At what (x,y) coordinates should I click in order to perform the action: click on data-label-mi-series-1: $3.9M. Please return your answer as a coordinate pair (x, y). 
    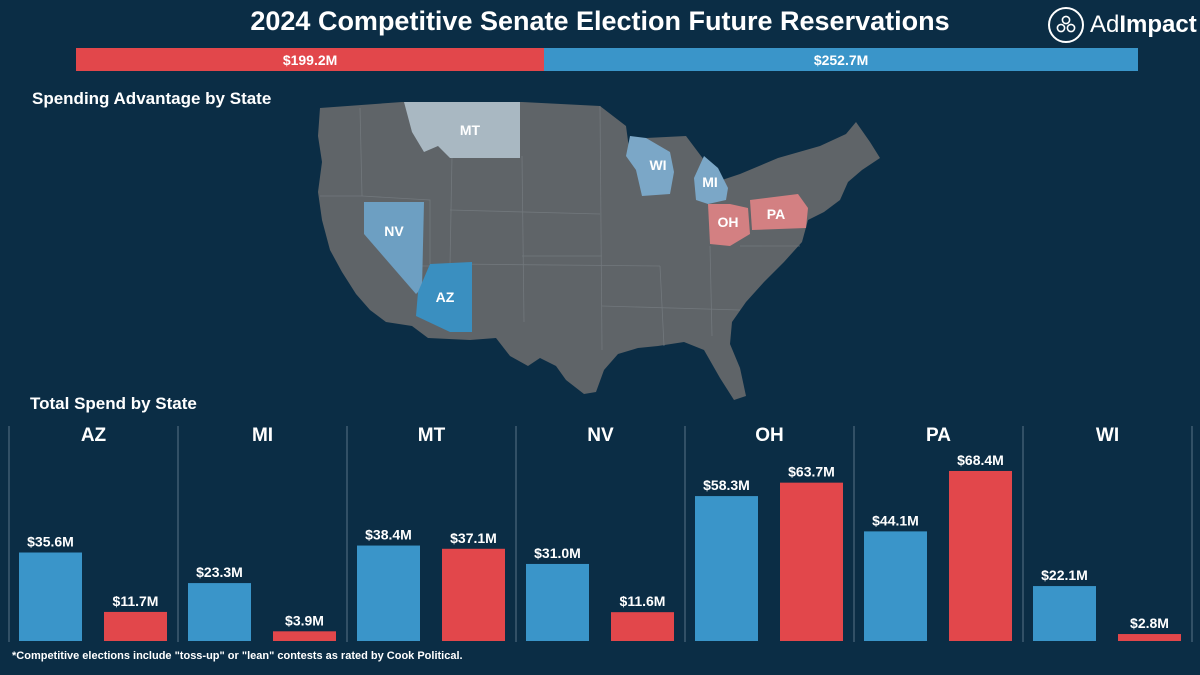
    Looking at the image, I should click on (304, 620).